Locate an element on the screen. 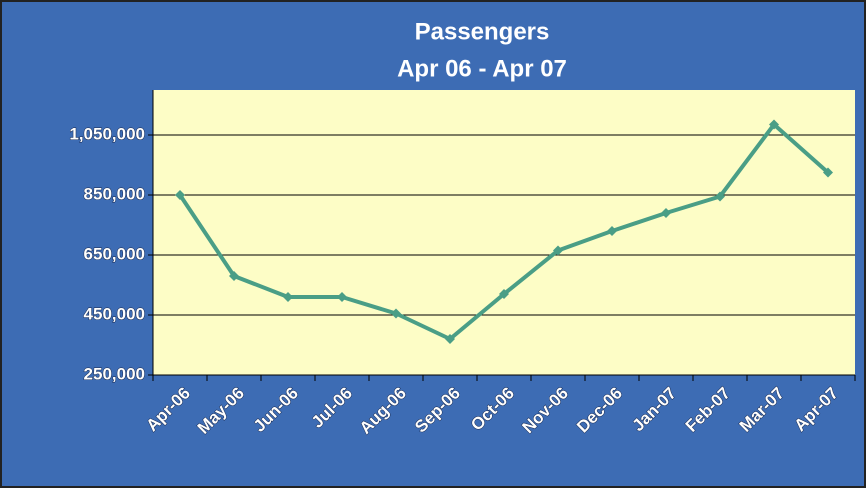 The image size is (867, 489). y-tick-label: 650,000 is located at coordinates (114, 253).